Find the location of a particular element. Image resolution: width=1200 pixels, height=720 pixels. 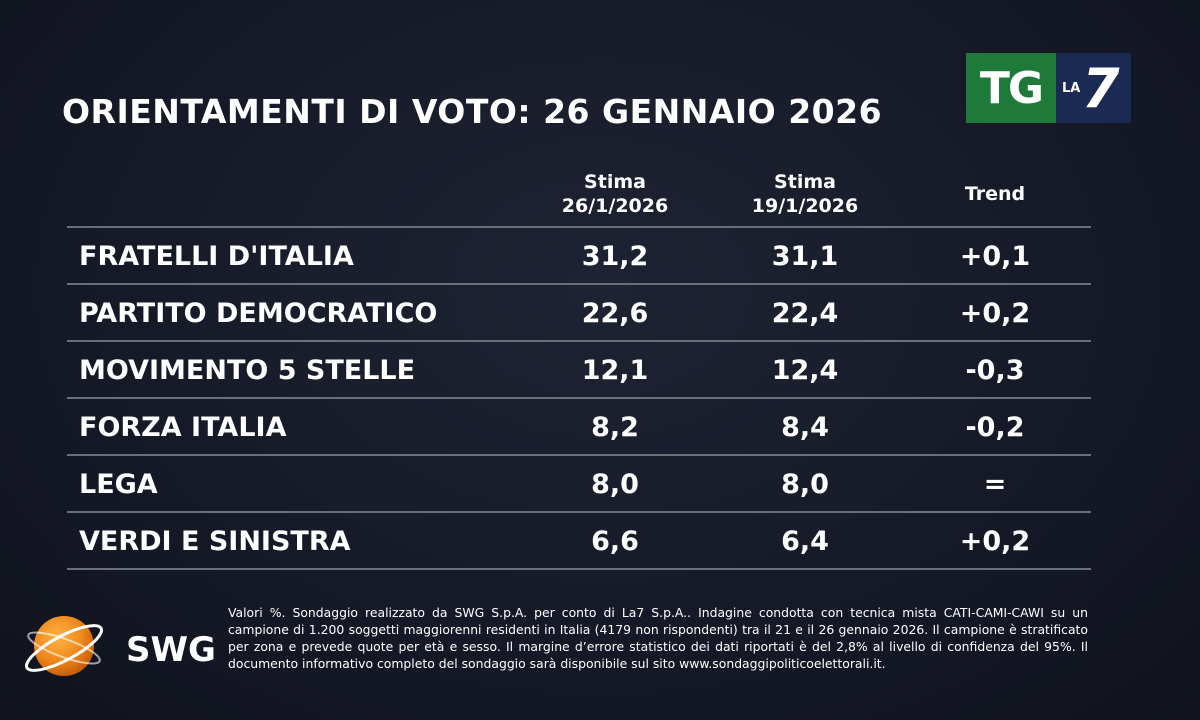

party-name: PARTITO DEMOCRATICO is located at coordinates (258, 313).